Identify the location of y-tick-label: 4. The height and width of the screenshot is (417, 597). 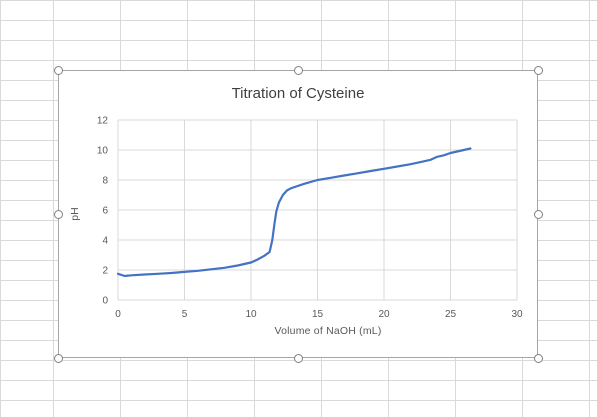
(105, 241).